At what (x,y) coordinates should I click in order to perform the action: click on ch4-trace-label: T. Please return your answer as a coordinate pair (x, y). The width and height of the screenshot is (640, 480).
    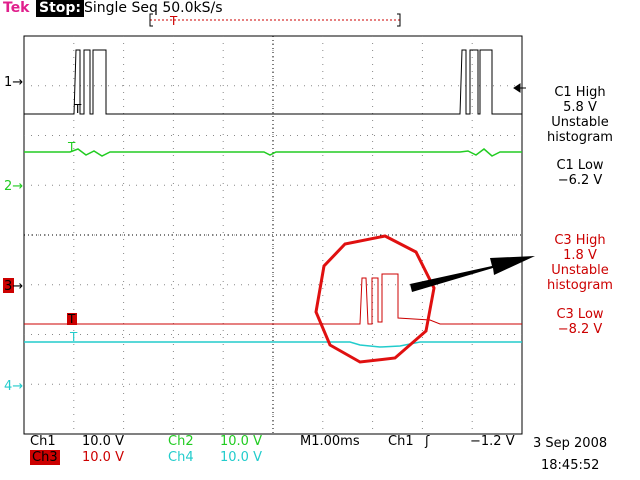
    Looking at the image, I should click on (73, 337).